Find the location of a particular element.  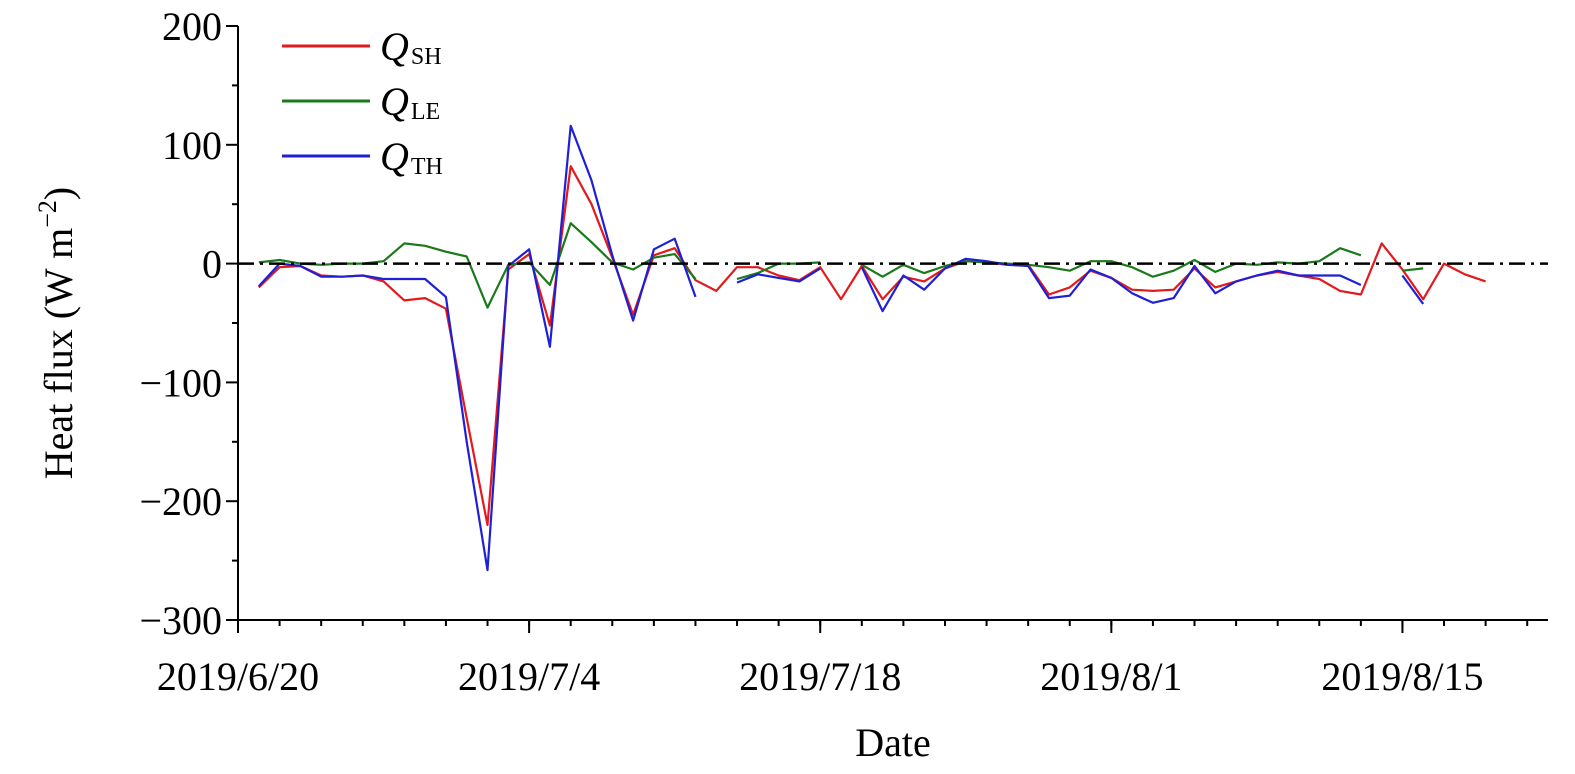

y-tick-label: −200 is located at coordinates (180, 501).